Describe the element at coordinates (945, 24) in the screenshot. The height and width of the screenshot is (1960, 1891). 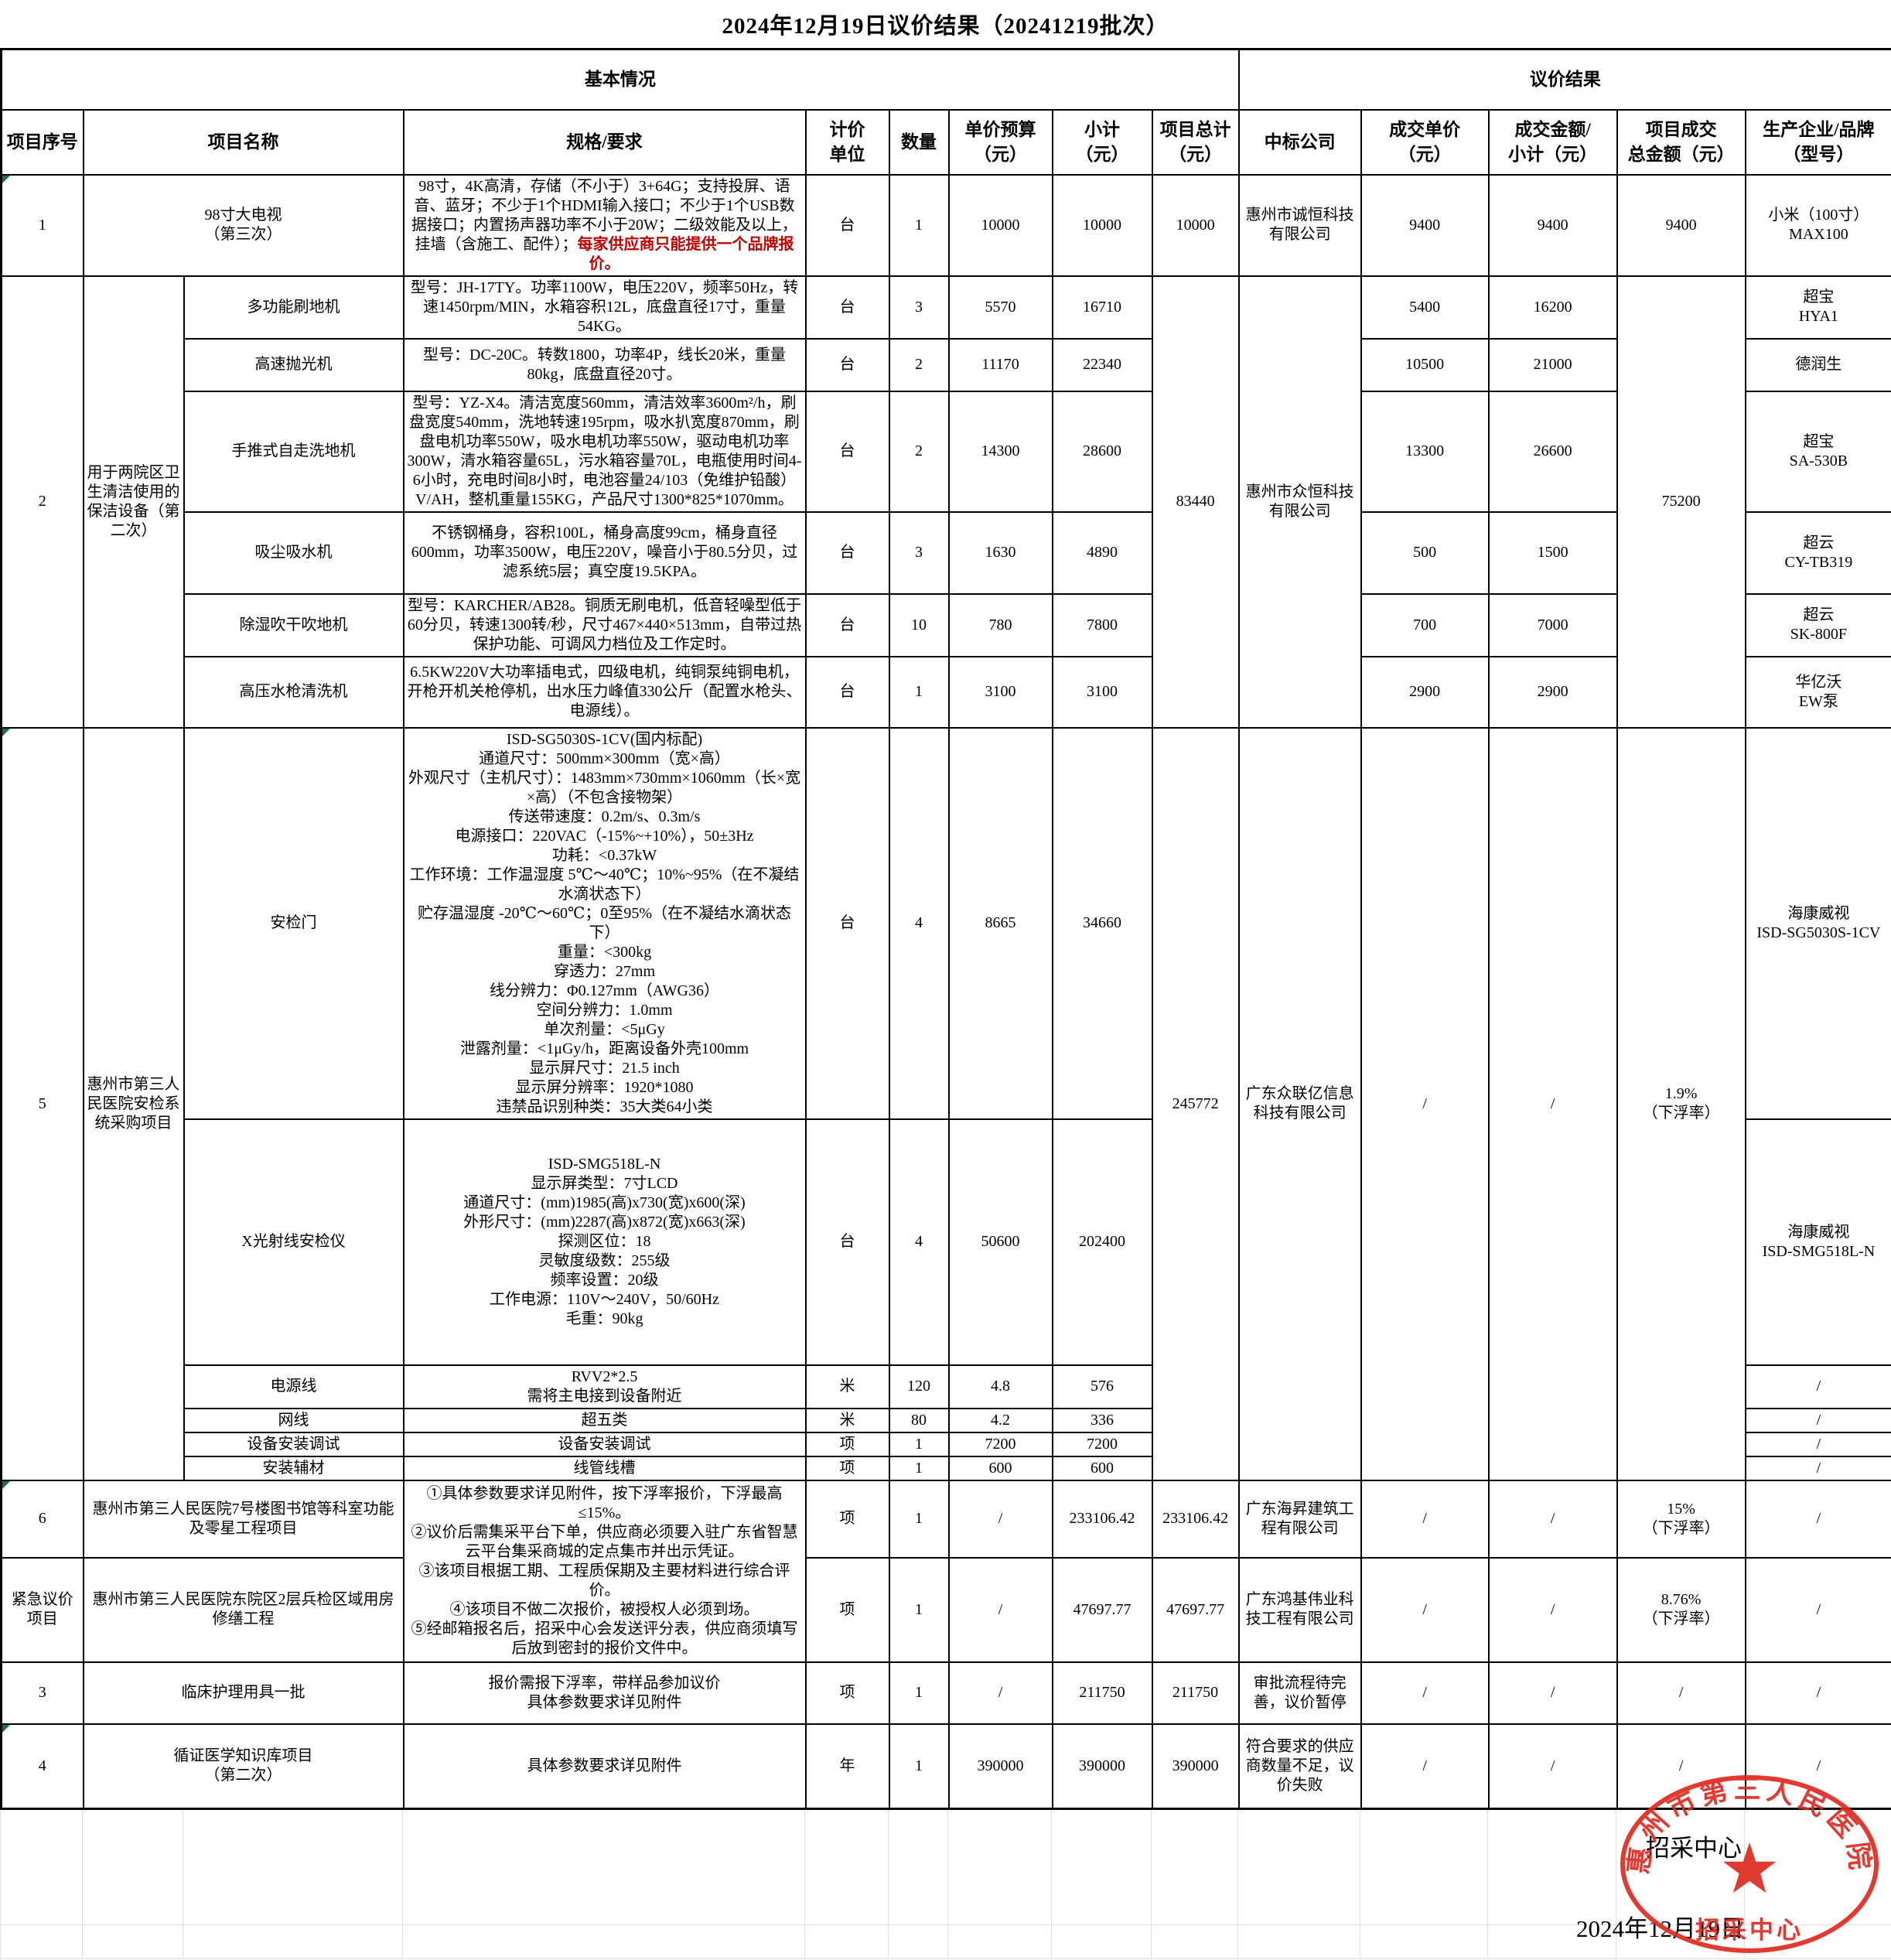
I see `page-title: 2024年12月19日议价结果（20241219批次）` at that location.